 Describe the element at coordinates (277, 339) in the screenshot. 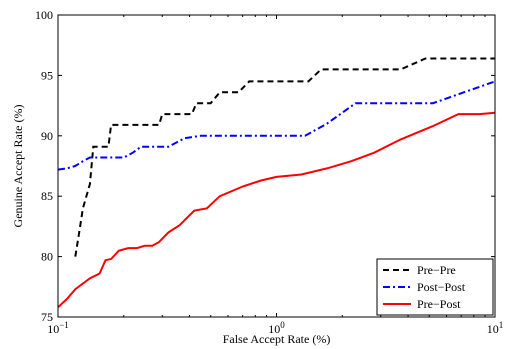

I see `x-axis-label: False Accept Rate (%)` at that location.